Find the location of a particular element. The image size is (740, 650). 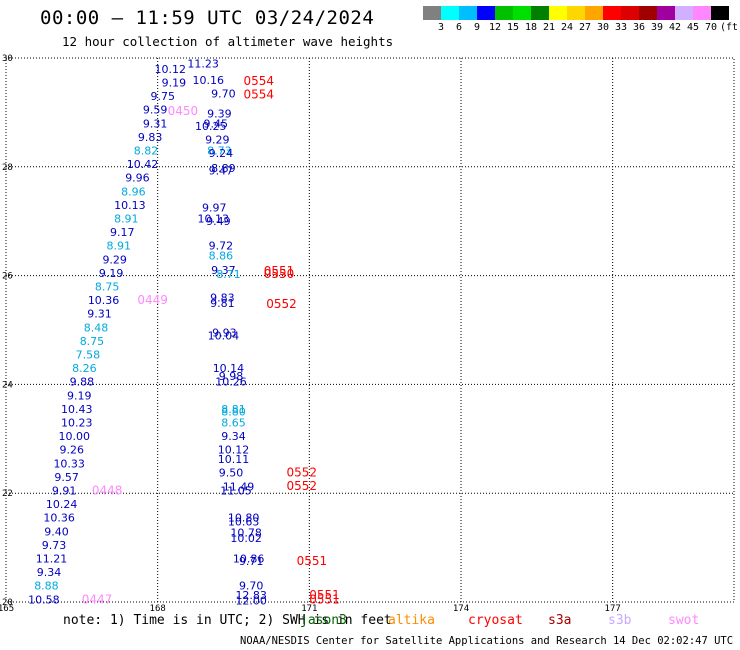

x-tick-label: 168 is located at coordinates (158, 609).